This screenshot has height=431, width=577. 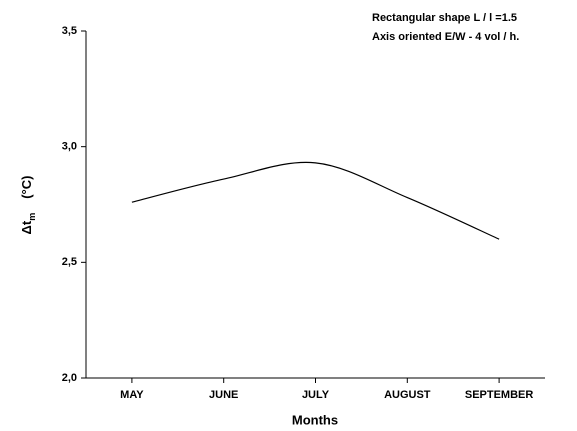 I want to click on data-line, so click(x=315, y=200).